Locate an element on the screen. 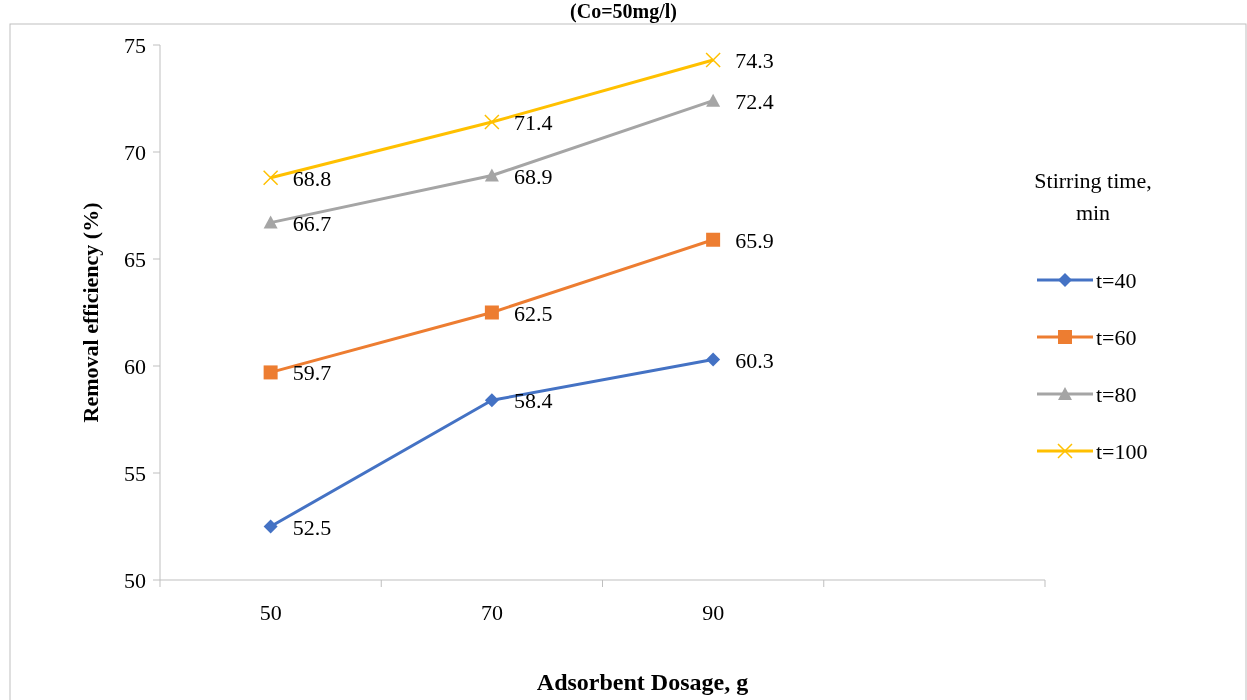 This screenshot has width=1247, height=700. data-label: 72.4 is located at coordinates (754, 101).